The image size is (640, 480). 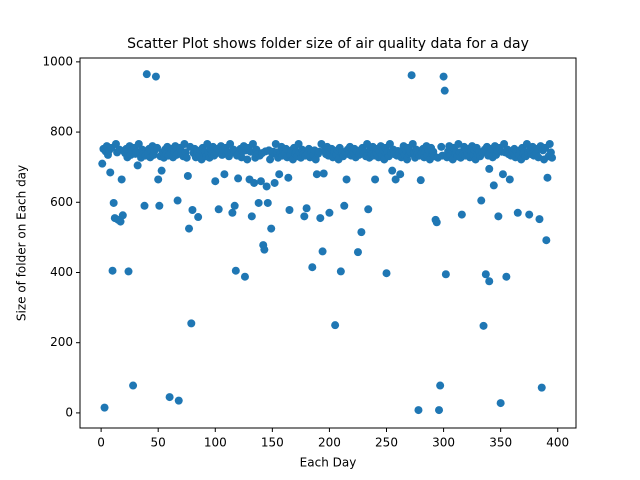 I want to click on y-tick-label: 400, so click(x=61, y=272).